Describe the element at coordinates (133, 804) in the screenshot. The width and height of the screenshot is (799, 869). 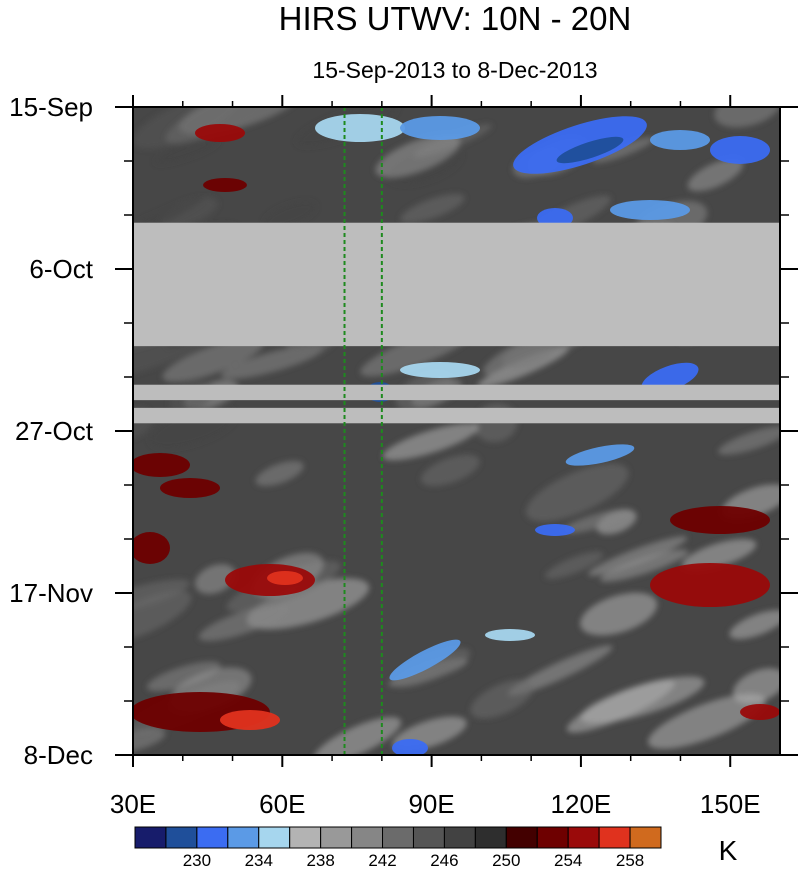
I see `x-tick-label-0: 30E` at that location.